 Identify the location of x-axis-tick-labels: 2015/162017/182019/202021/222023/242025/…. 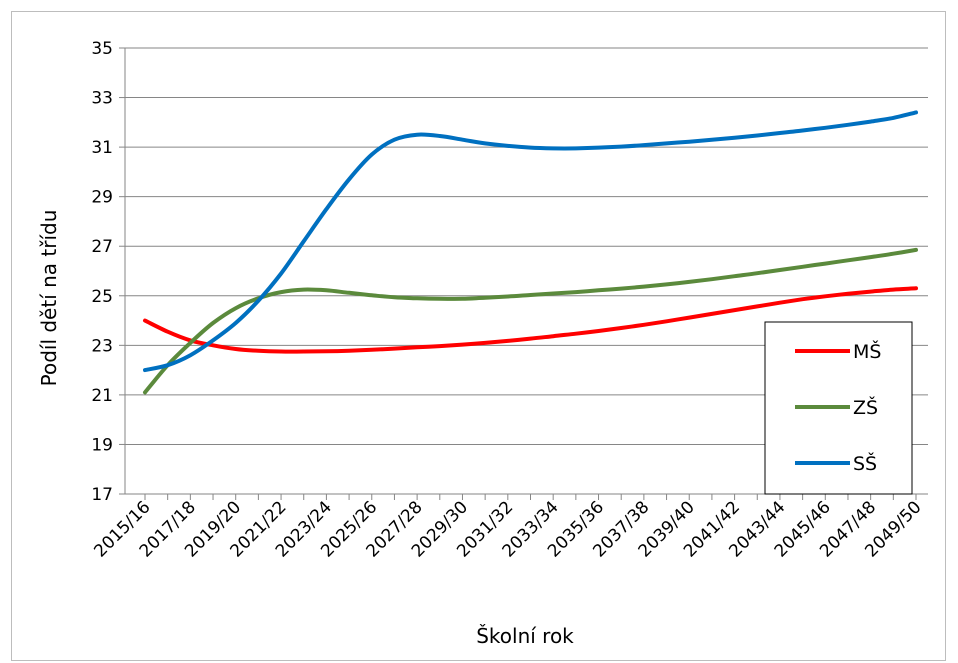
(508, 527).